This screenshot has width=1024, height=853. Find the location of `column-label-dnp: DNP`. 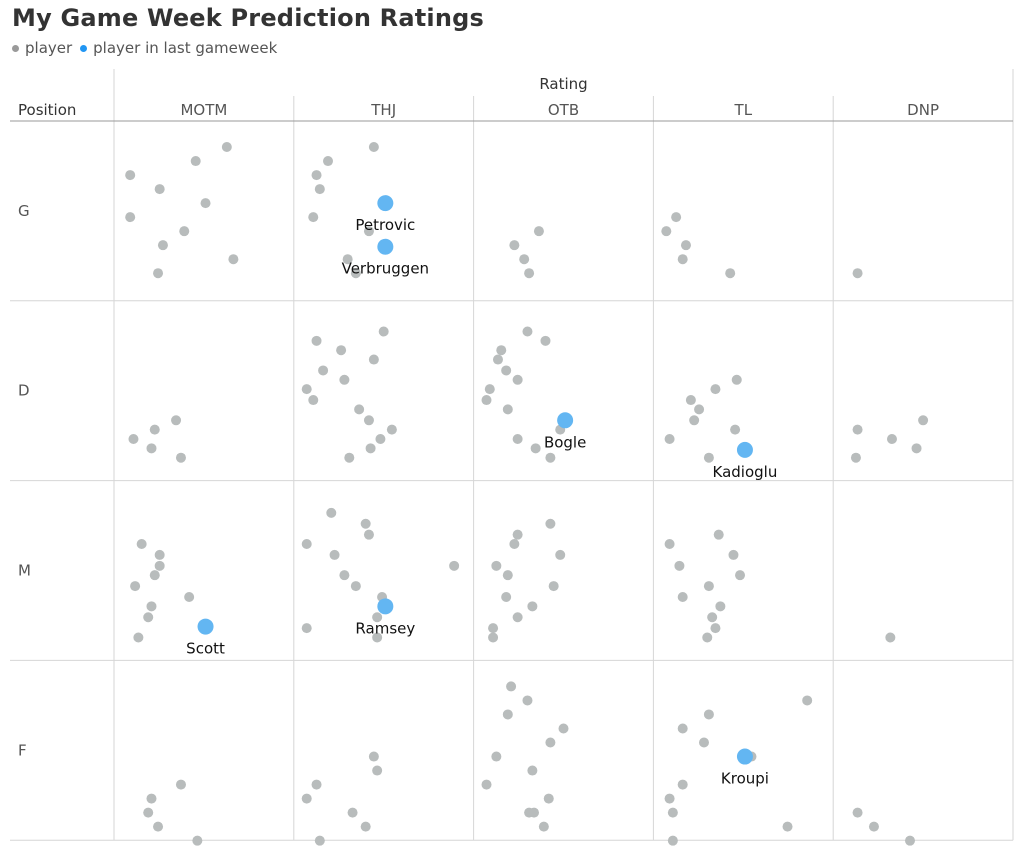

column-label-dnp: DNP is located at coordinates (923, 110).